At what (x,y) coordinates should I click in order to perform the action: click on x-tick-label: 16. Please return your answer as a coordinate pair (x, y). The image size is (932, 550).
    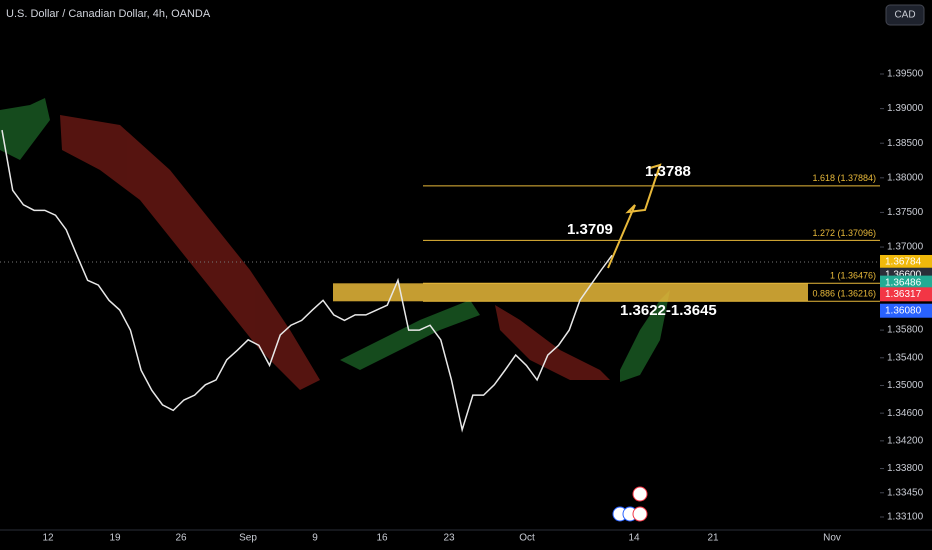
    Looking at the image, I should click on (382, 538).